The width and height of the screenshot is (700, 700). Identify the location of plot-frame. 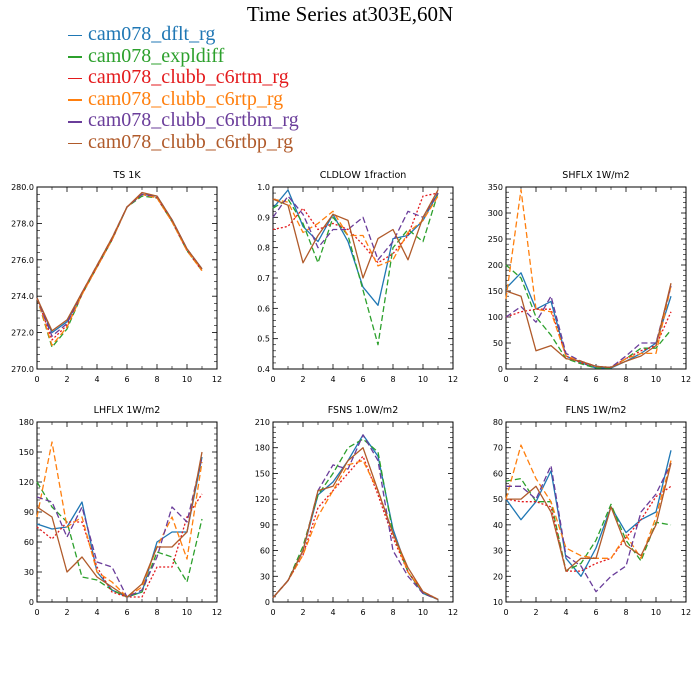
(127, 278).